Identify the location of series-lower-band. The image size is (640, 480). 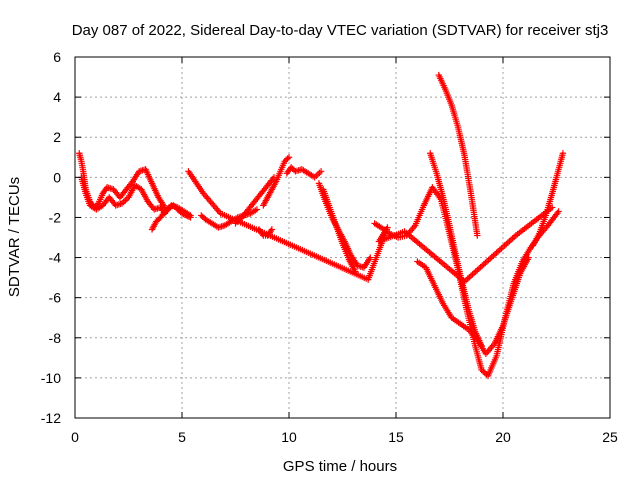
(473, 306).